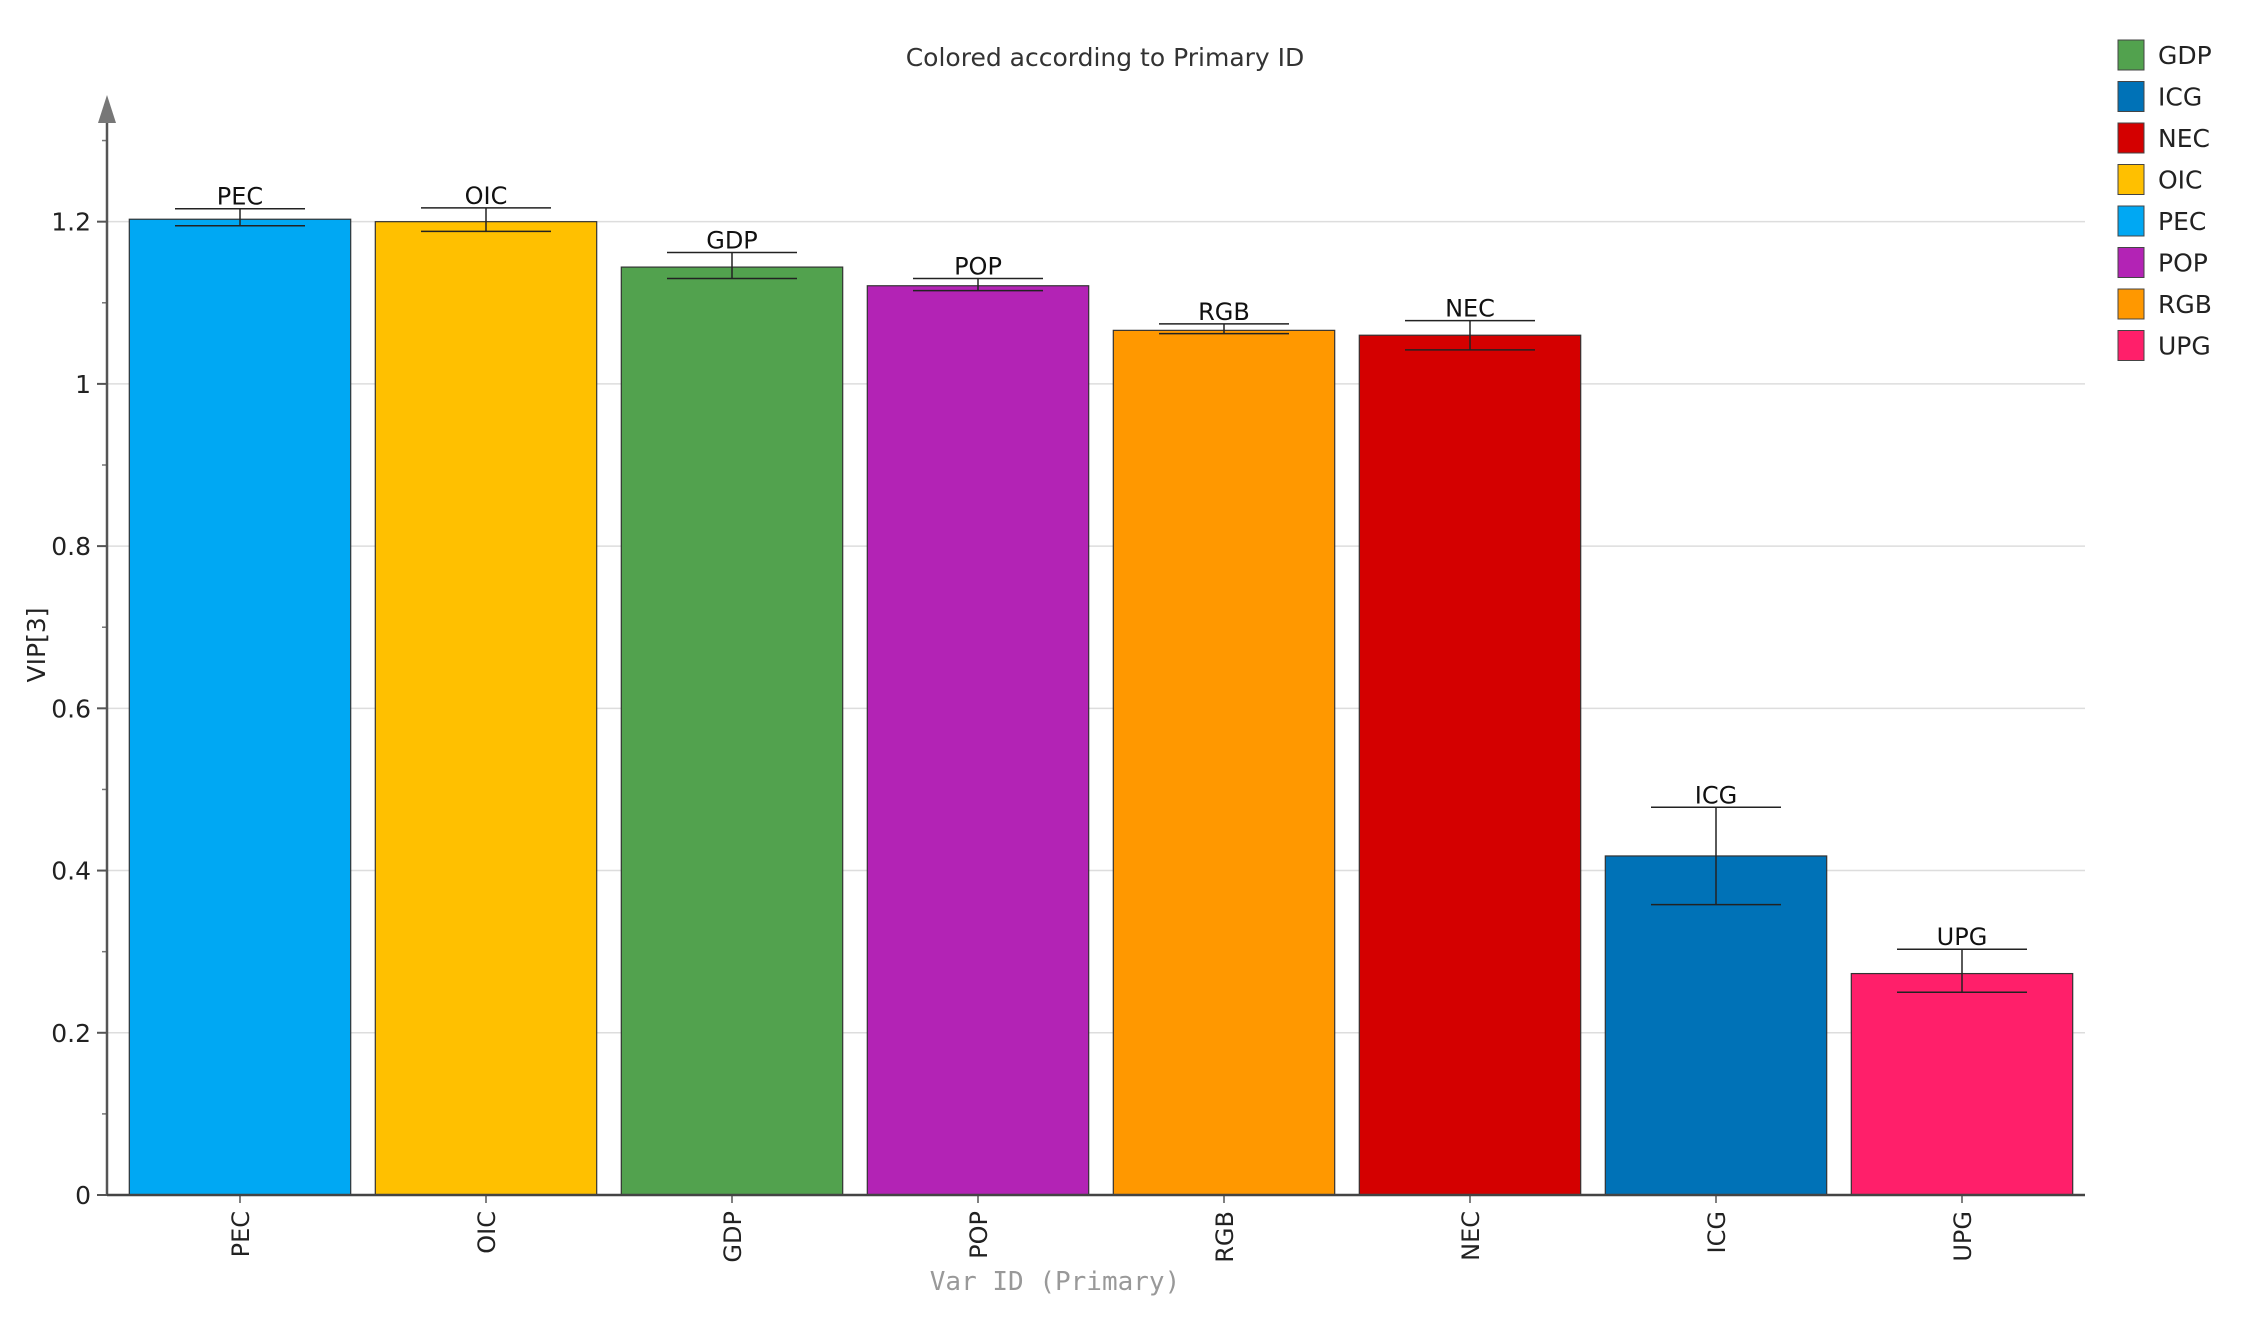 Image resolution: width=2249 pixels, height=1332 pixels. Describe the element at coordinates (2164, 200) in the screenshot. I see `legend: GDP ICG NEC OIC PEC POP RGB UPG` at that location.